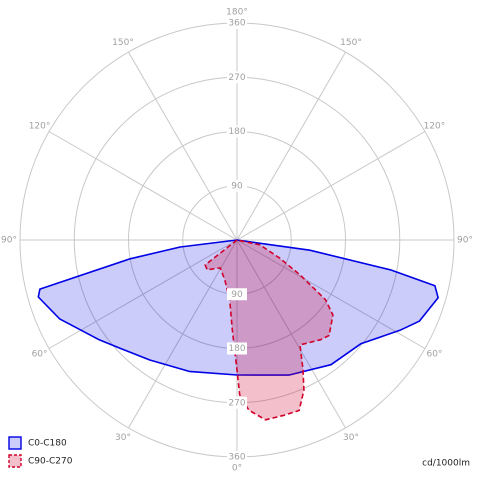 The image size is (478, 478). What do you see at coordinates (237, 469) in the screenshot?
I see `angle-label: 0°` at bounding box center [237, 469].